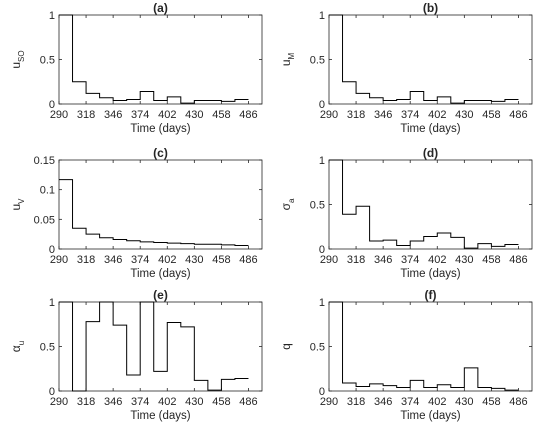 Image resolution: width=550 pixels, height=429 pixels. I want to click on y-tick-label: 0.1, so click(47, 191).